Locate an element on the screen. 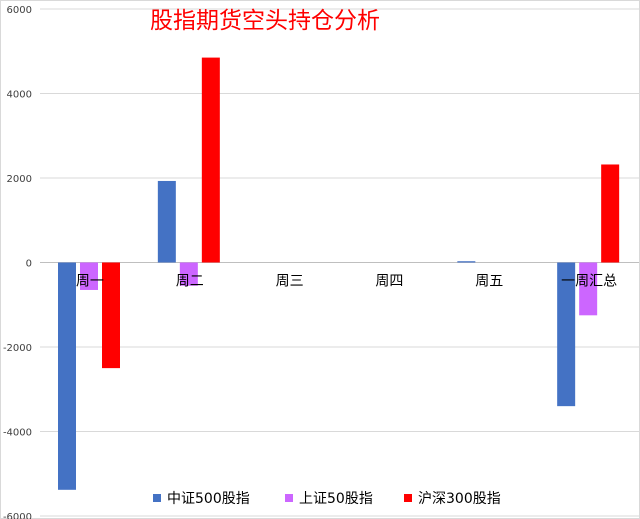 The image size is (640, 519). legend-label: 中证500股指 is located at coordinates (208, 499).